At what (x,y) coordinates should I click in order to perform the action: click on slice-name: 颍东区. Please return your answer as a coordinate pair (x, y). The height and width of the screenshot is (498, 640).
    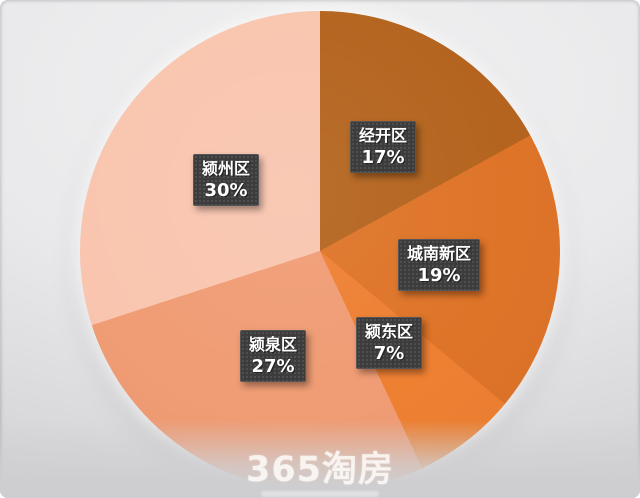
    Looking at the image, I should click on (389, 331).